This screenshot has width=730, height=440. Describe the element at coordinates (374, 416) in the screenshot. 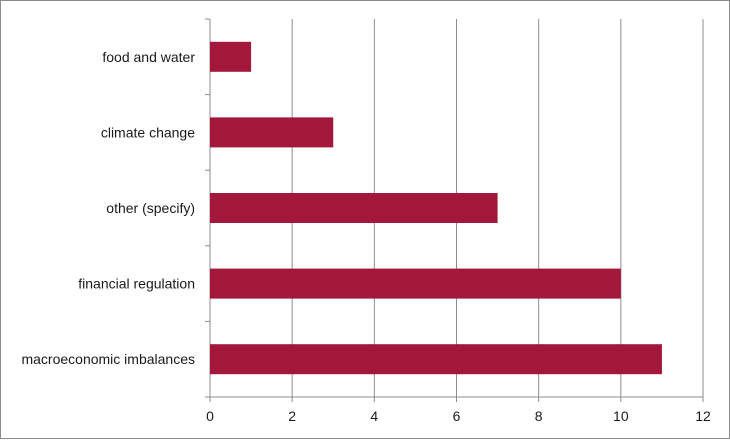

I see `x-tick-label: 4` at that location.